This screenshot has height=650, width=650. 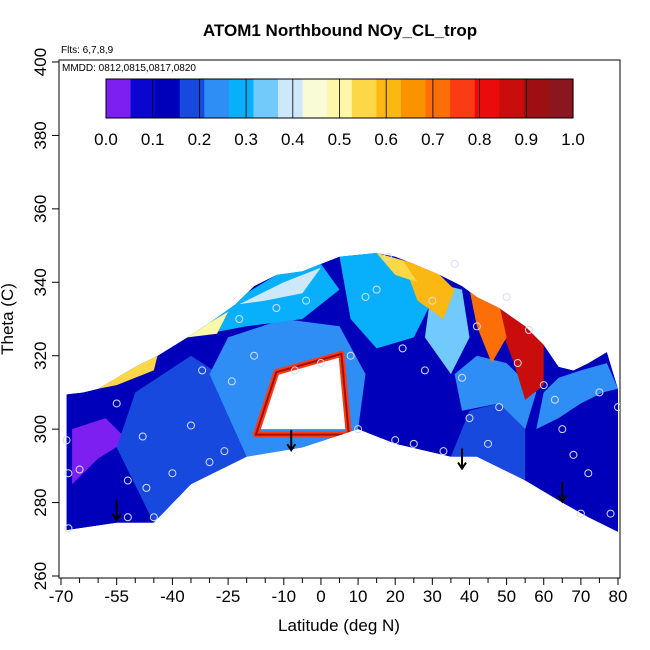 What do you see at coordinates (116, 596) in the screenshot?
I see `x-tick-label: -55` at bounding box center [116, 596].